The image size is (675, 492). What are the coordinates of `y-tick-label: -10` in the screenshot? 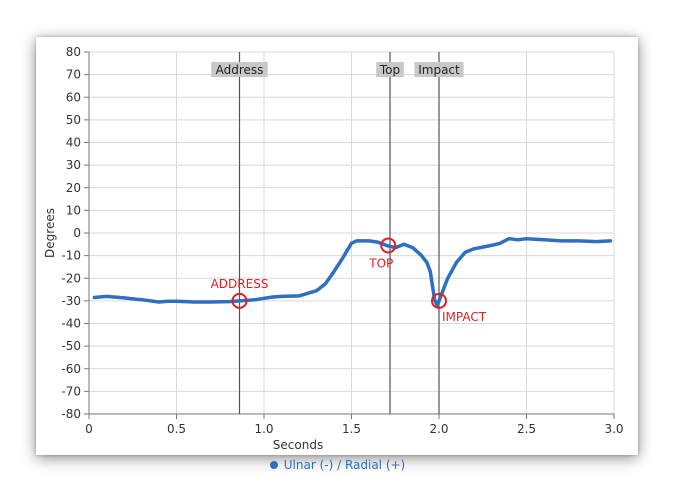 It's located at (71, 256).